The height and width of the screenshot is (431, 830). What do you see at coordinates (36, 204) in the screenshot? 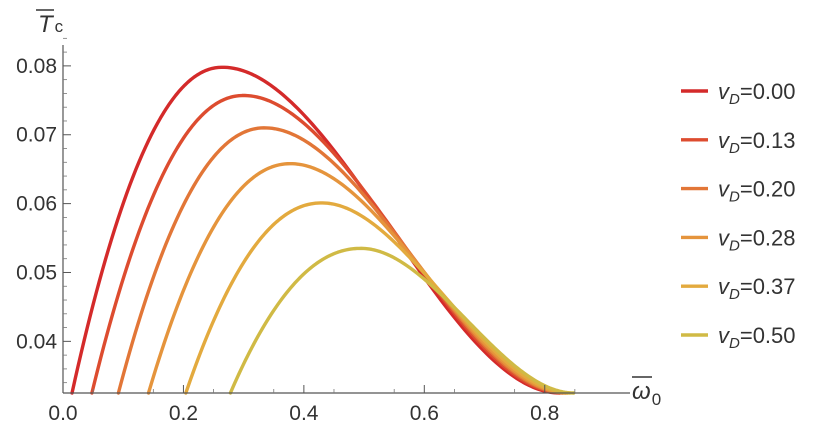
I see `y-tick-label: 0.06` at bounding box center [36, 204].